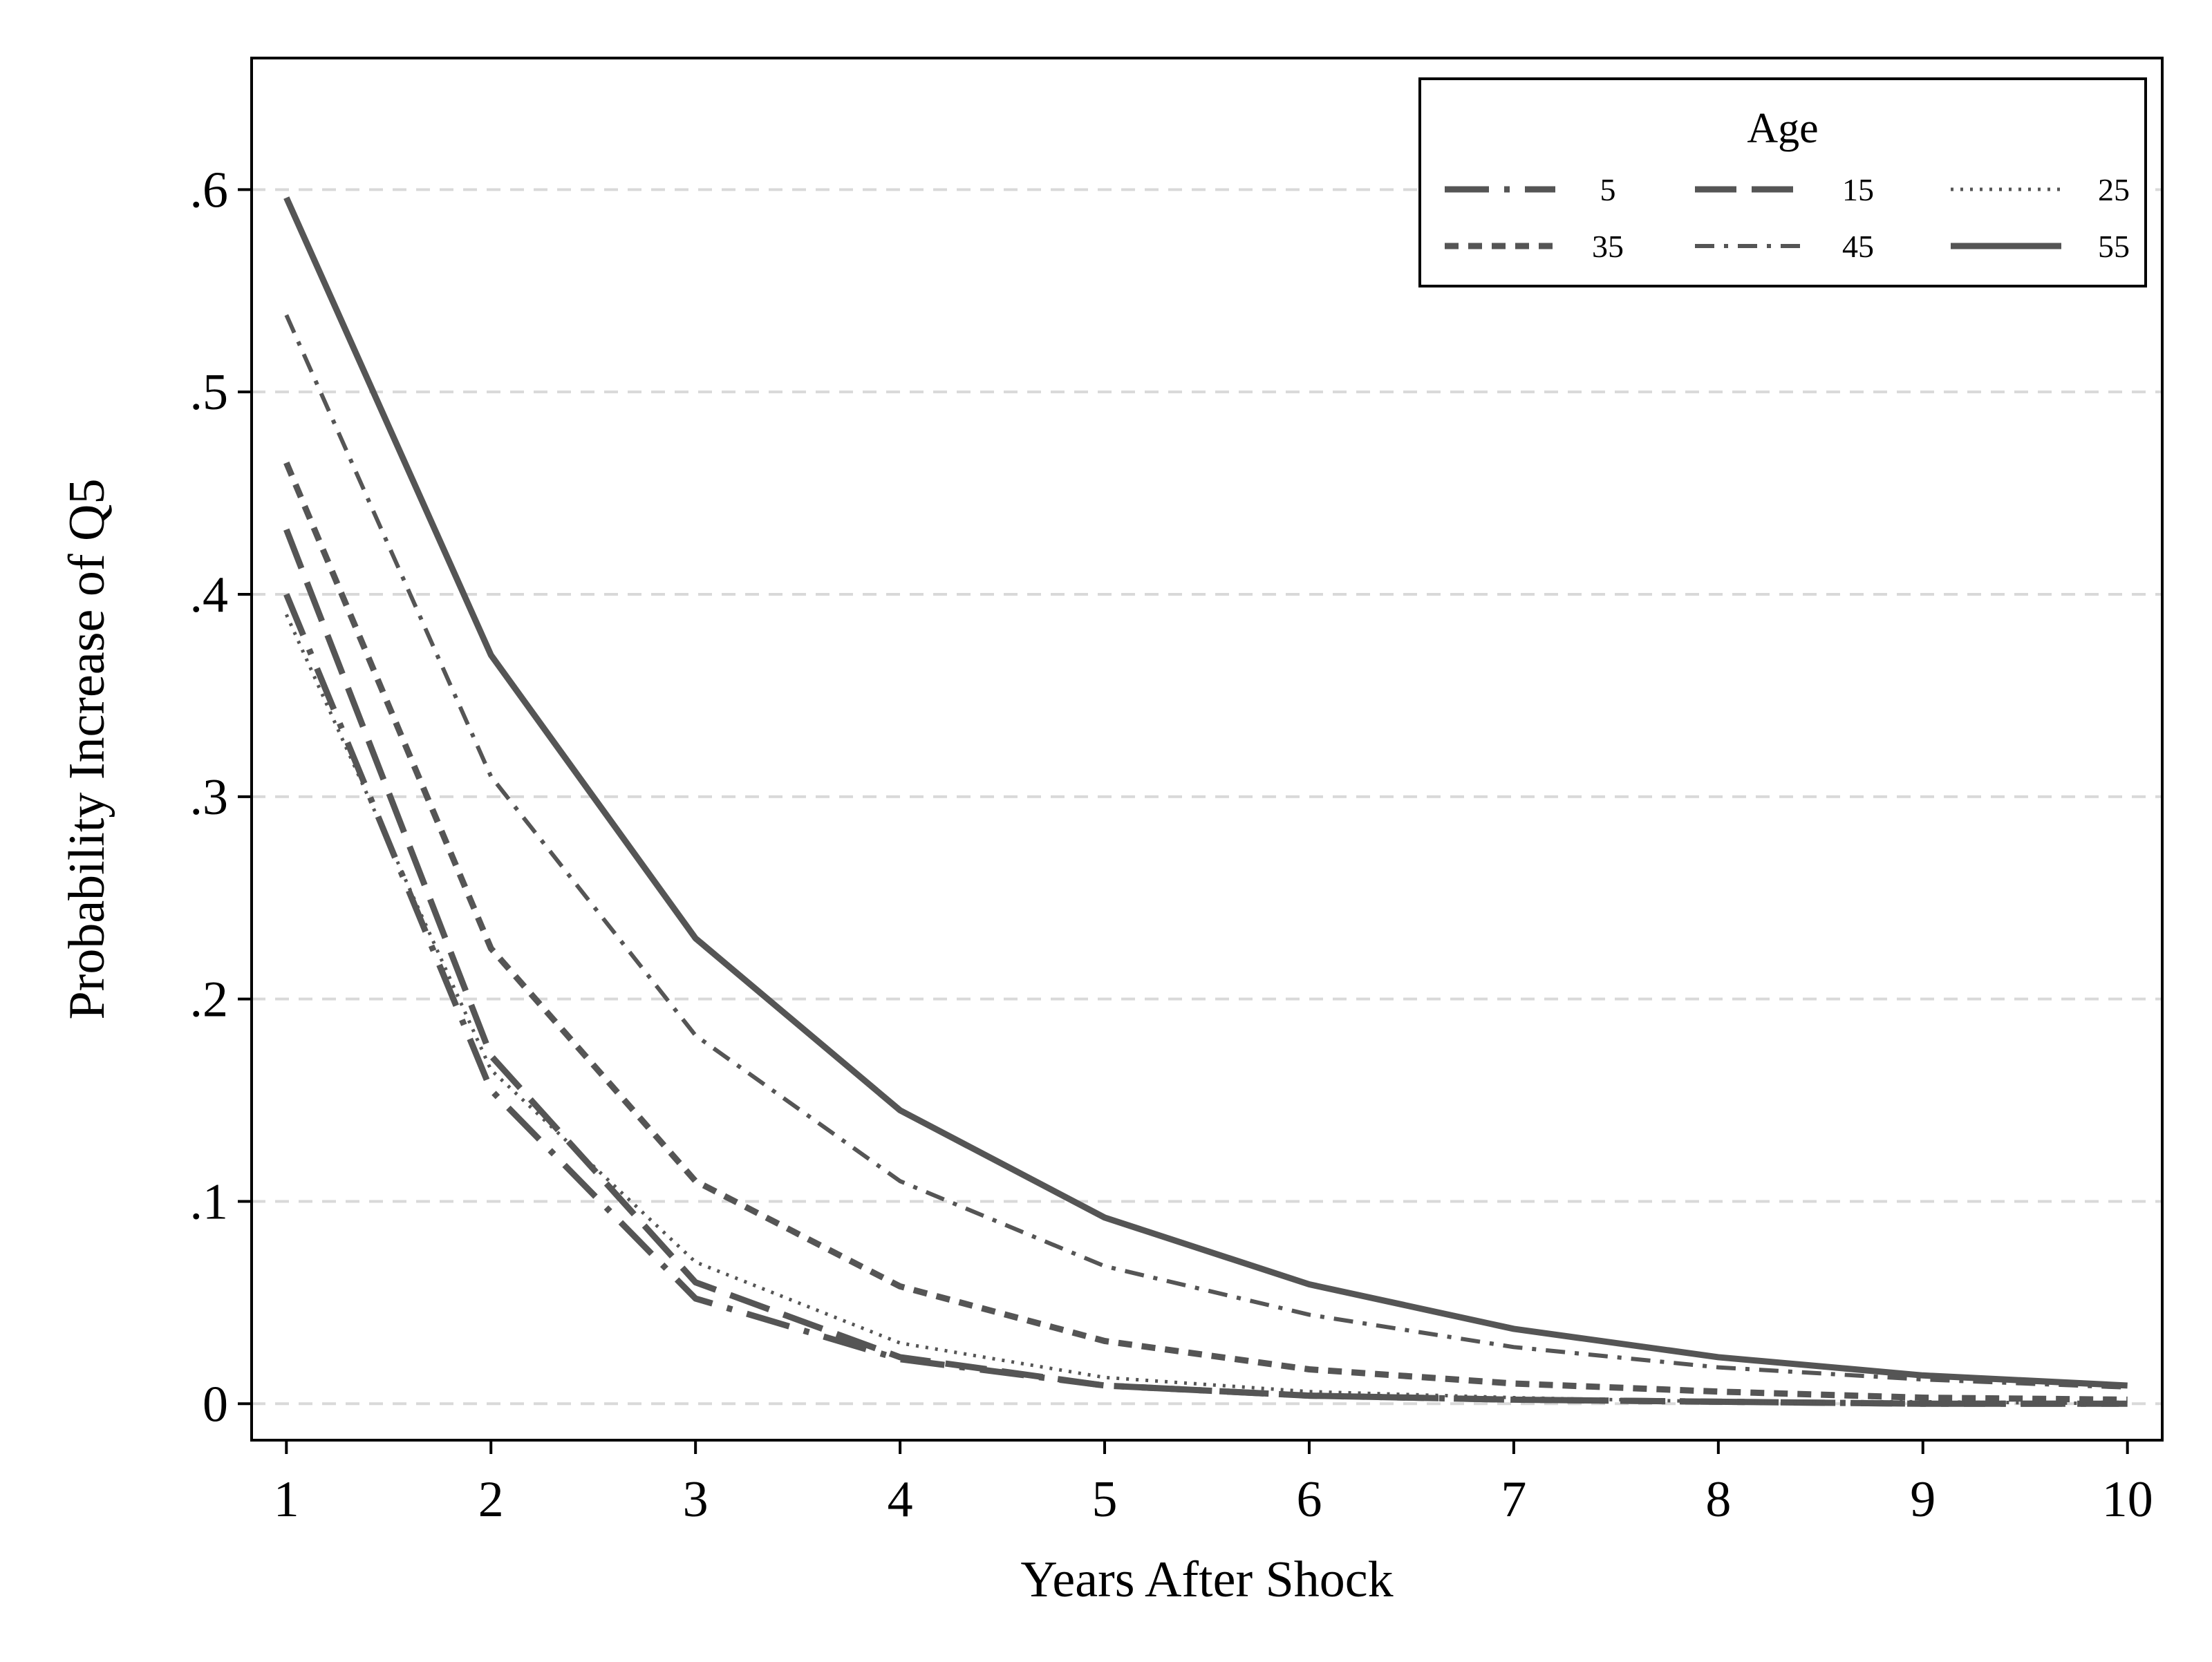 Image resolution: width=2212 pixels, height=1662 pixels. Describe the element at coordinates (209, 595) in the screenshot. I see `y-tick-label: .4` at that location.